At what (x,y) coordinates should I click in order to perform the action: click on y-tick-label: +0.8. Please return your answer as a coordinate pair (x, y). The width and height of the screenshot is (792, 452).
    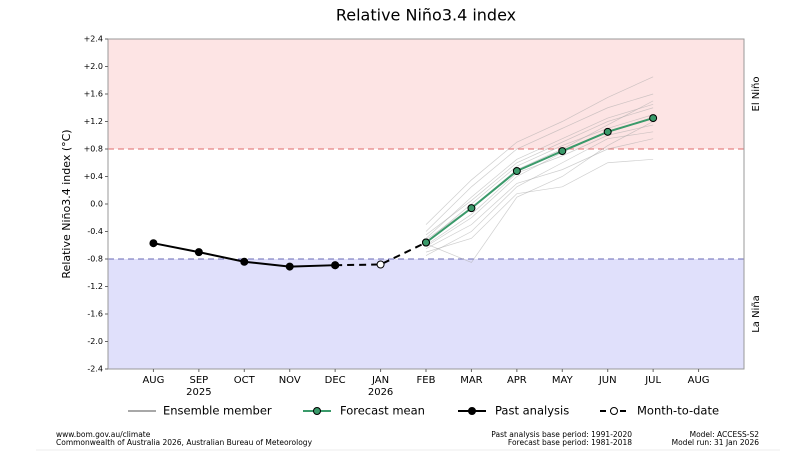
    Looking at the image, I should click on (93, 149).